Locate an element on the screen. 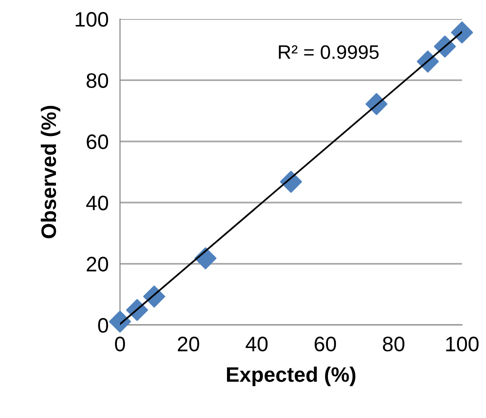 The image size is (486, 418). y-tick-label: 60 is located at coordinates (97, 142).